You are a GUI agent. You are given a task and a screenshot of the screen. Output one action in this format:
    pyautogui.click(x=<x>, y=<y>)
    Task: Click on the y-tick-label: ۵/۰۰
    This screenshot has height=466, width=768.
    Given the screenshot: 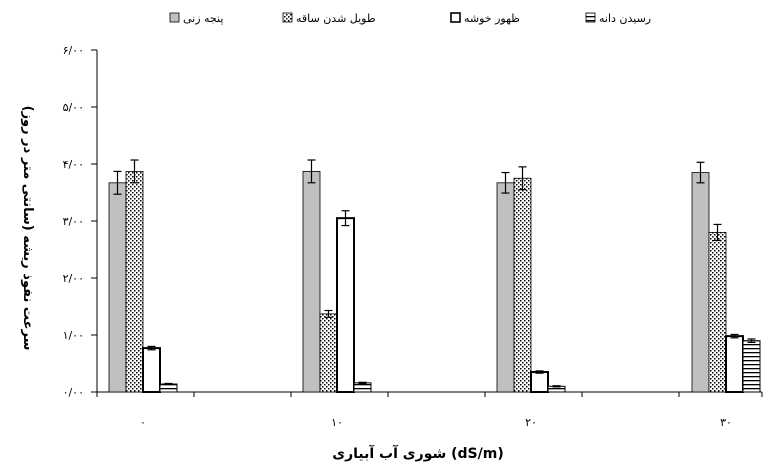 What is the action you would take?
    pyautogui.click(x=73, y=107)
    